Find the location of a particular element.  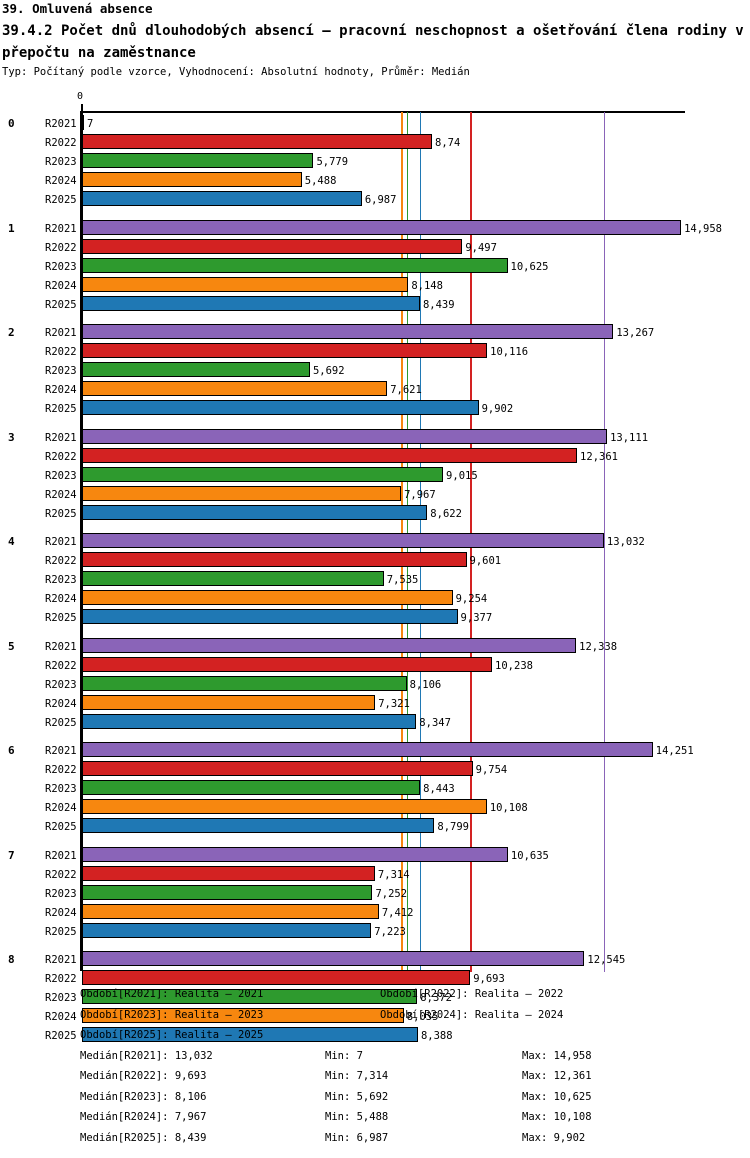

group-label: 7 is located at coordinates (11, 855).